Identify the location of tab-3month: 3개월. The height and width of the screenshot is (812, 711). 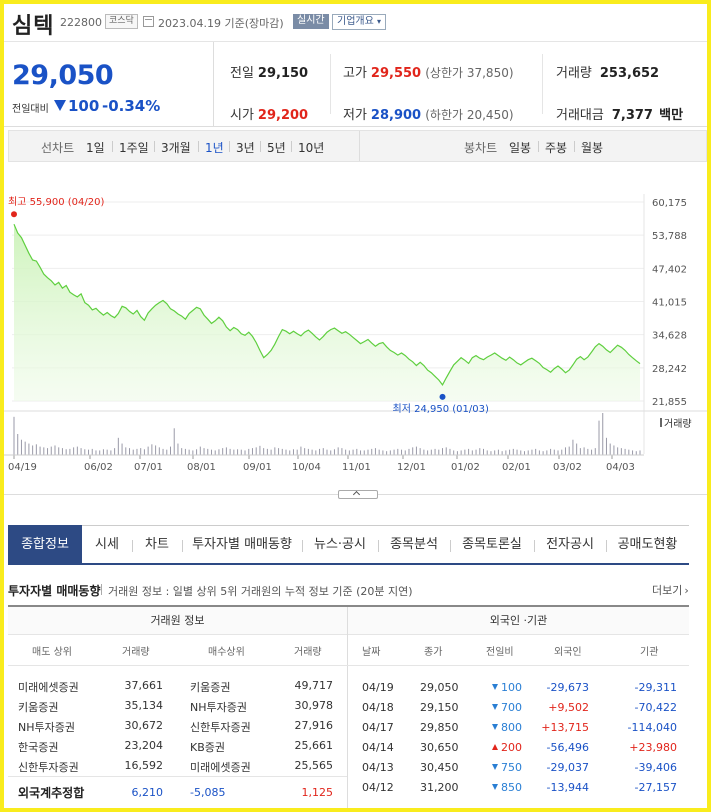
(176, 148).